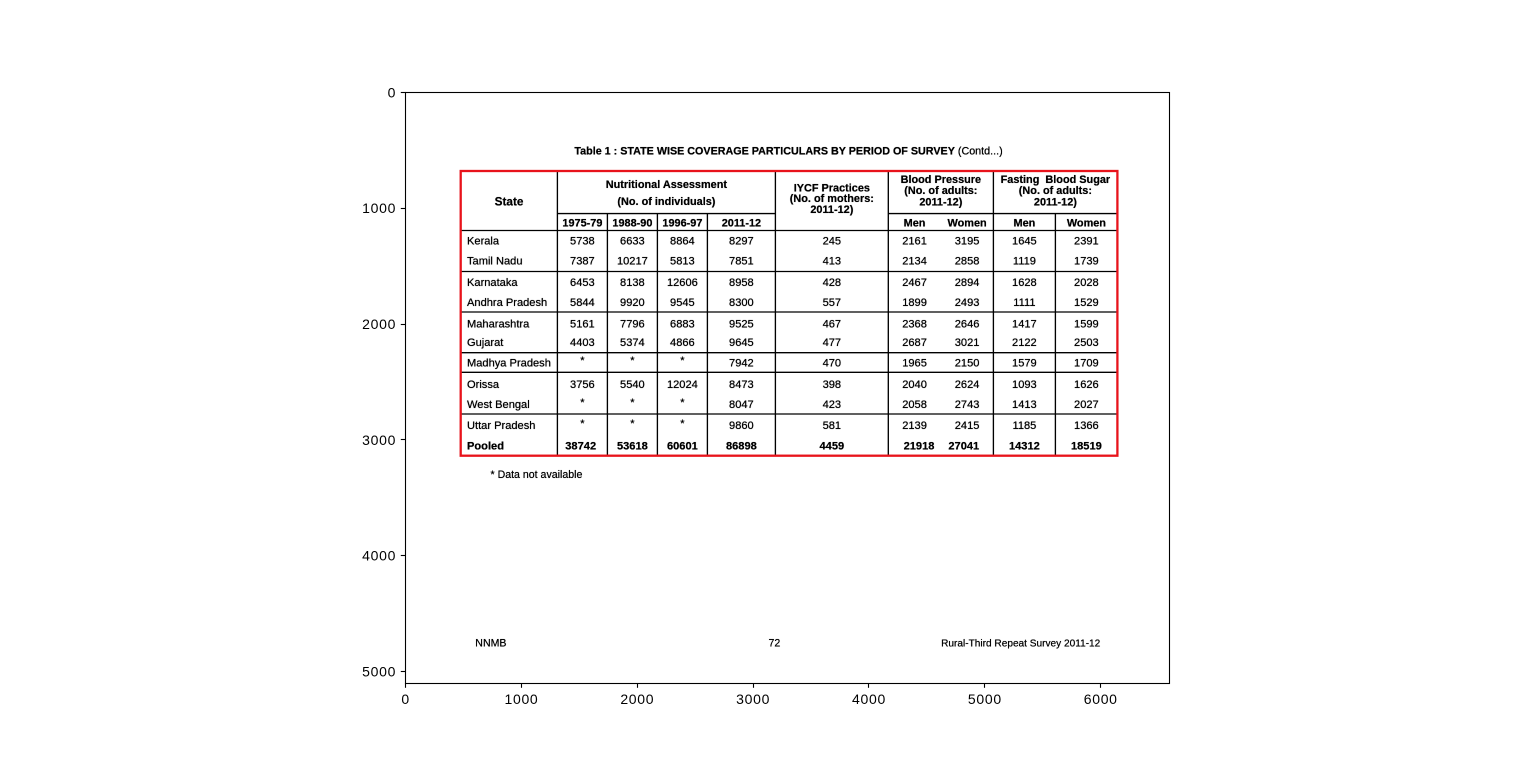 The width and height of the screenshot is (1536, 767). What do you see at coordinates (832, 426) in the screenshot?
I see `svg-text: 581` at bounding box center [832, 426].